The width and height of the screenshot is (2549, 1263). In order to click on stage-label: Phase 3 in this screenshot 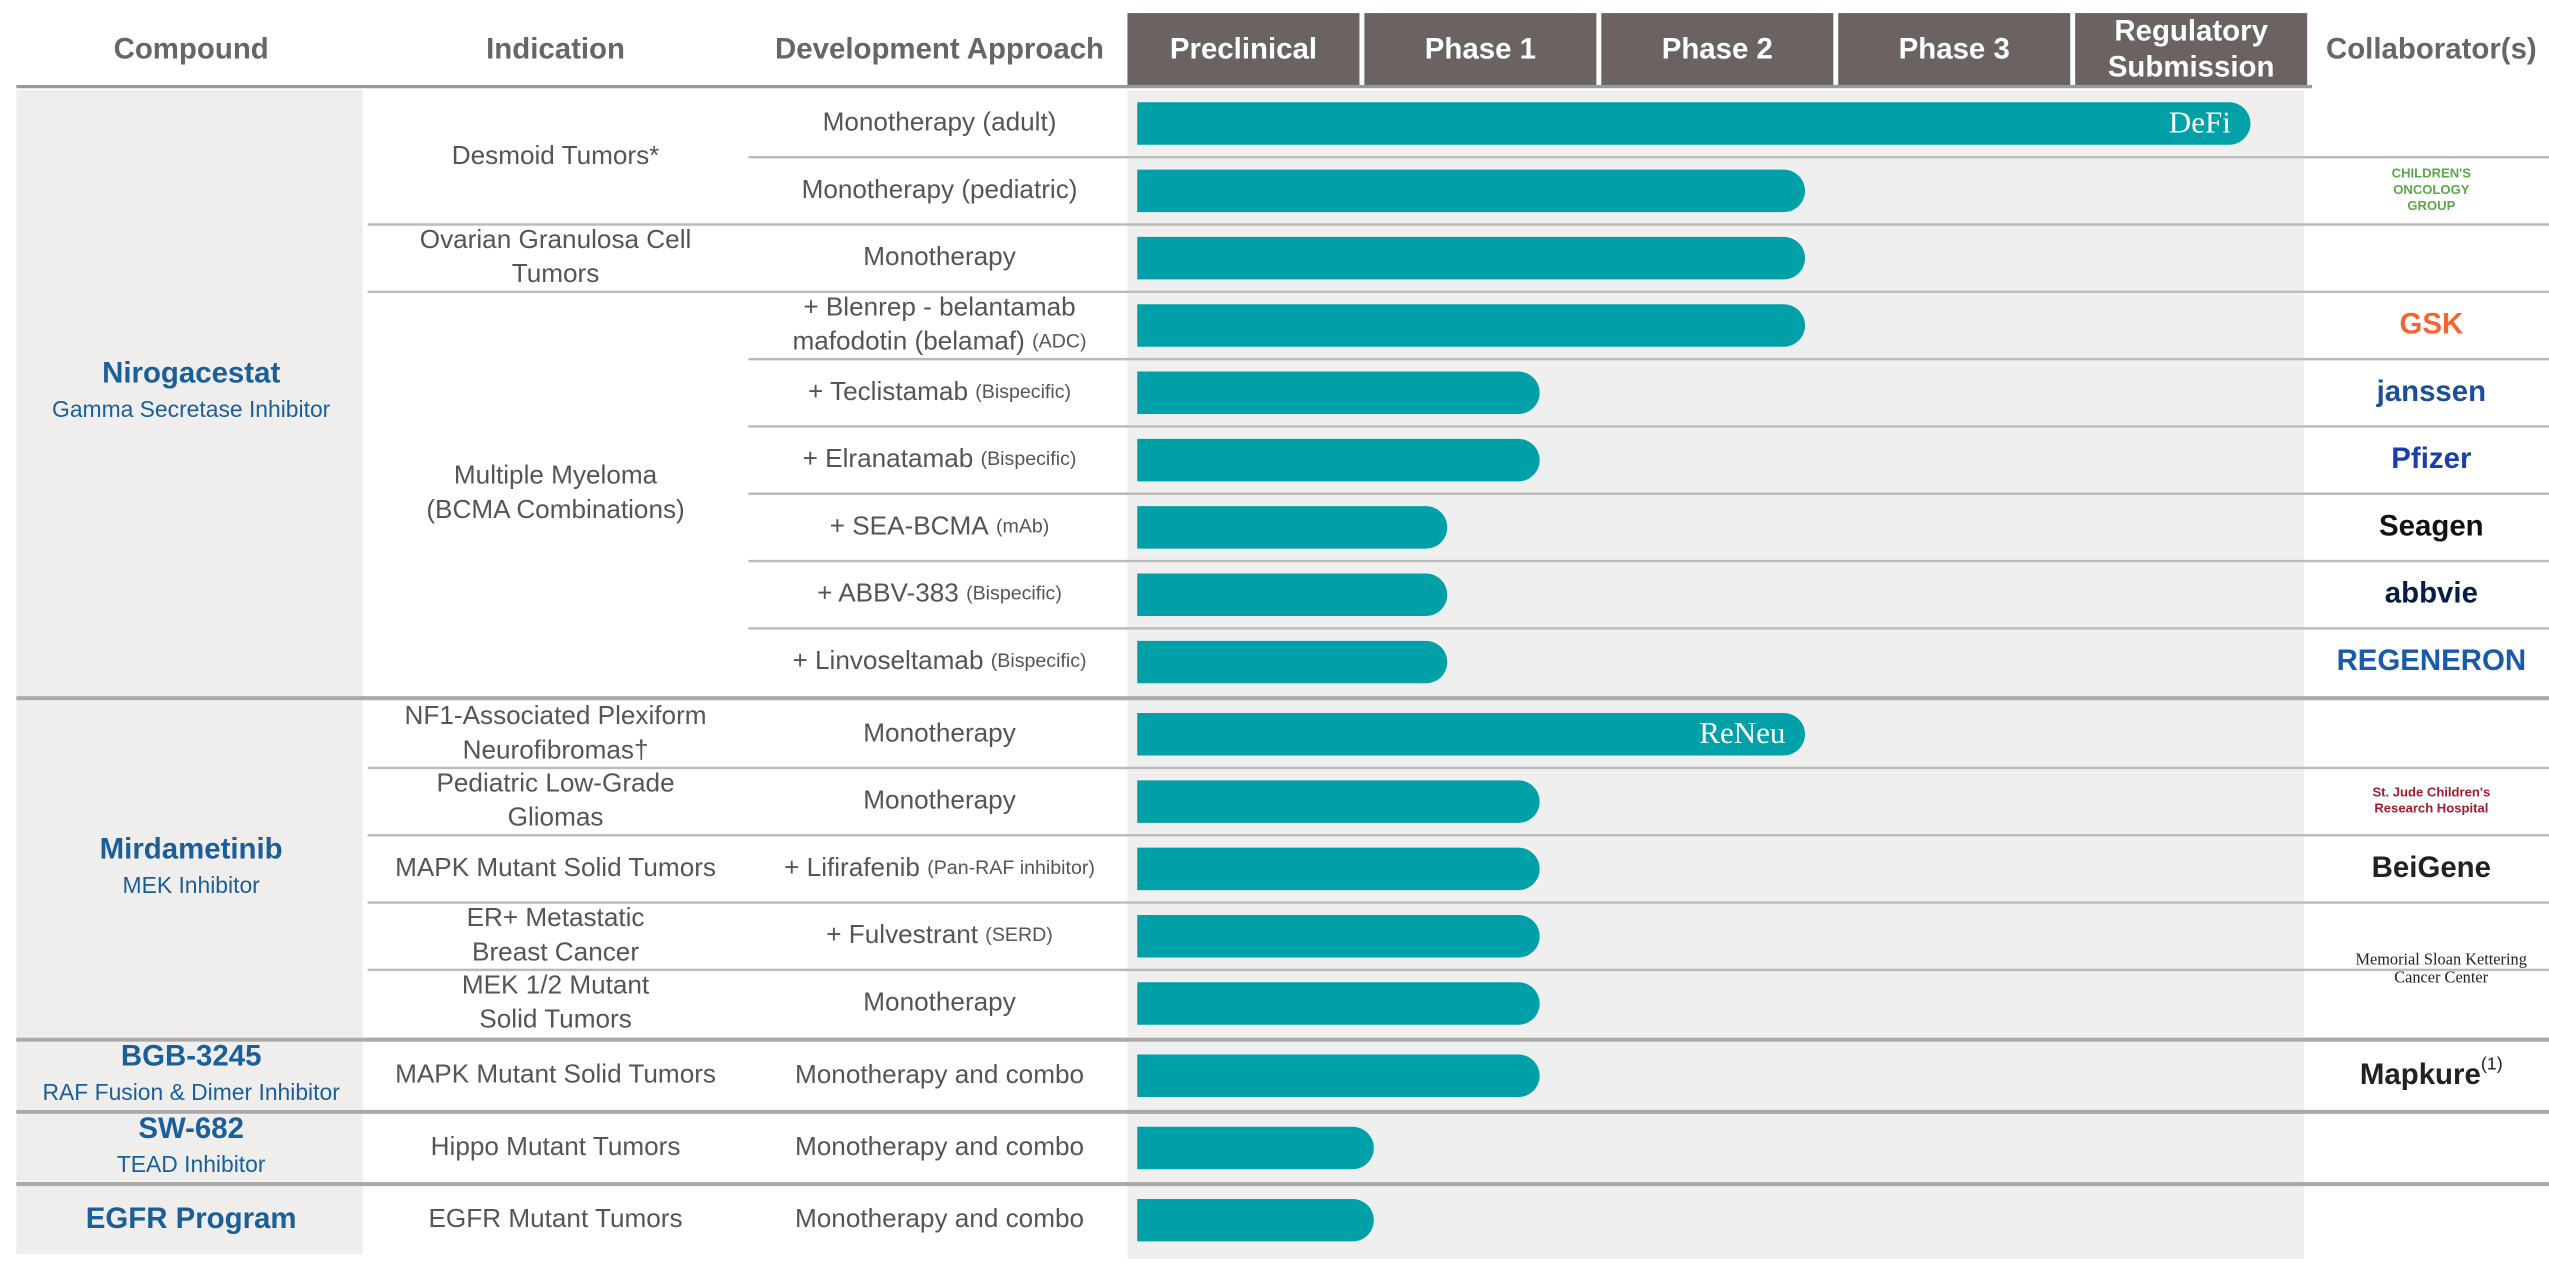, I will do `click(1954, 48)`.